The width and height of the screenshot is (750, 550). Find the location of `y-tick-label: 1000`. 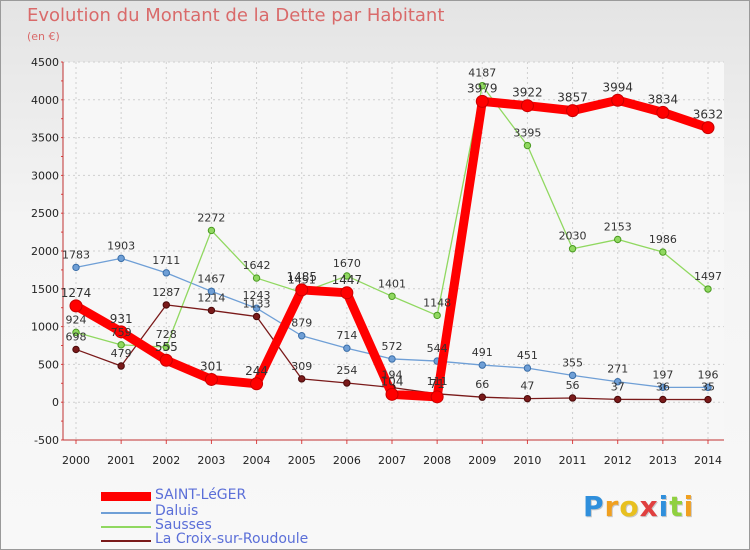

y-tick-label: 1000 is located at coordinates (45, 327).